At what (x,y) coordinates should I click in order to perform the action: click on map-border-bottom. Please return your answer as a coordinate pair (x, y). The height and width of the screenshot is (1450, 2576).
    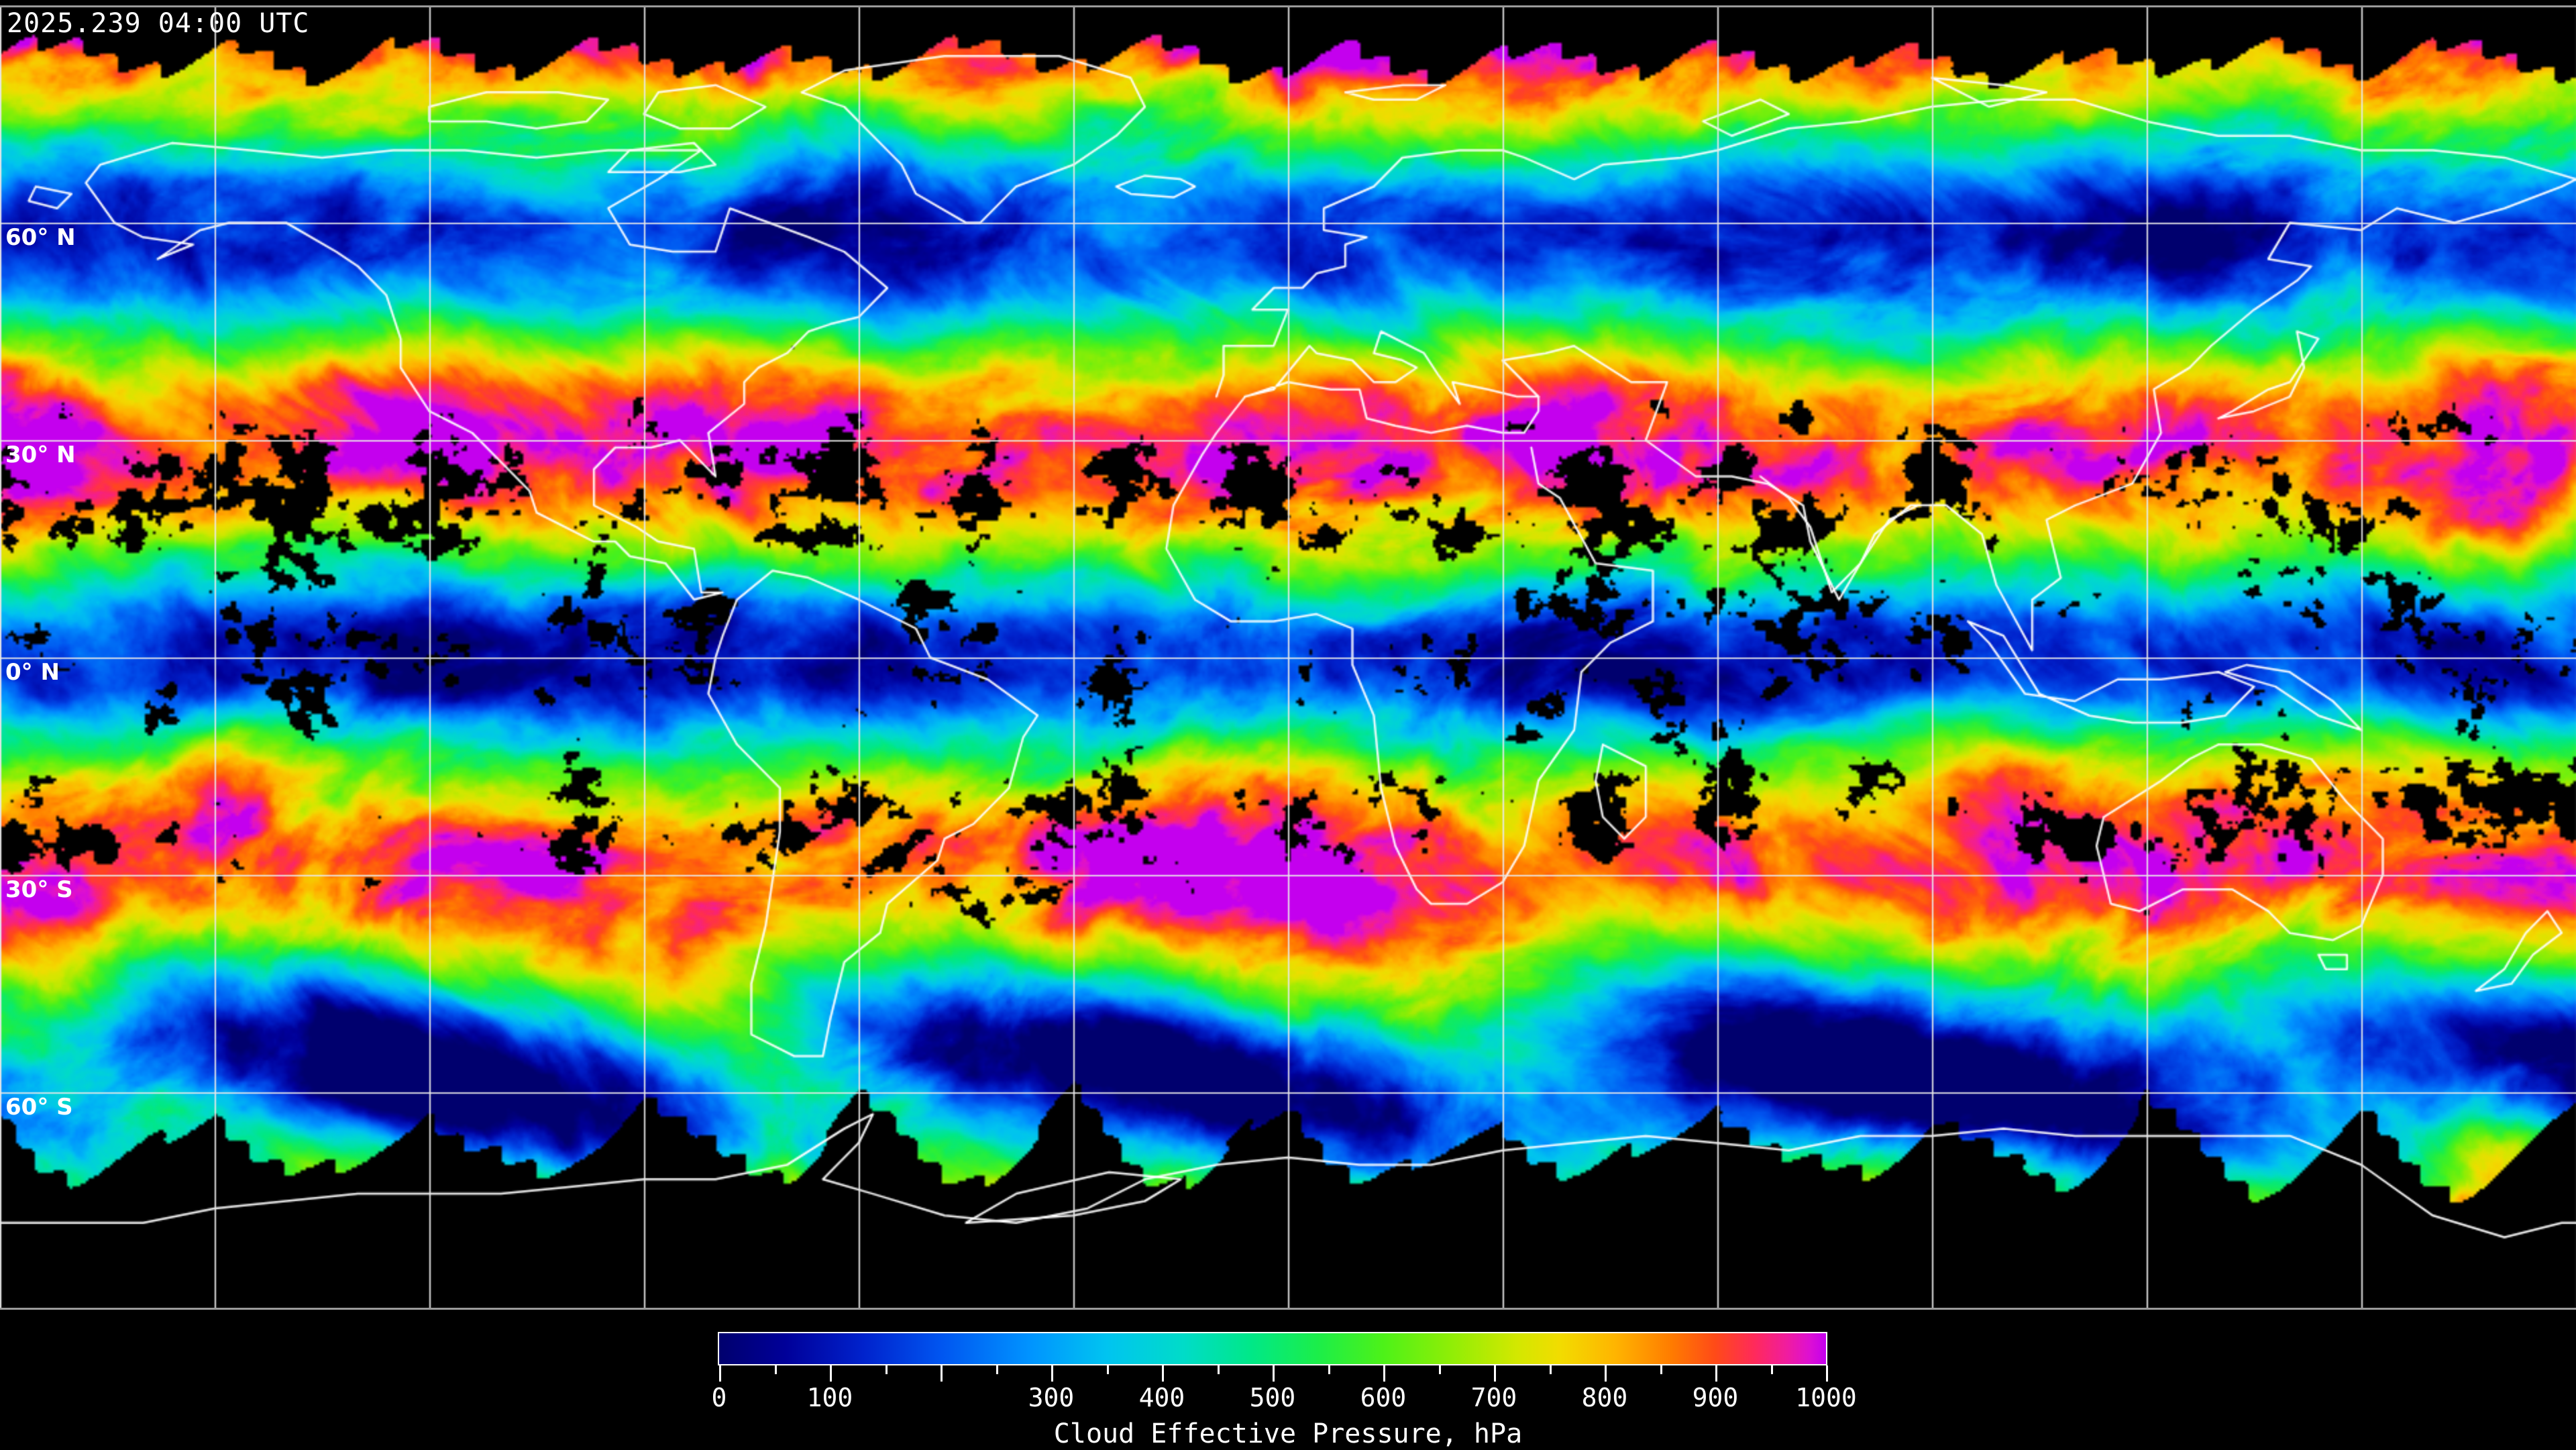
    Looking at the image, I should click on (1288, 1309).